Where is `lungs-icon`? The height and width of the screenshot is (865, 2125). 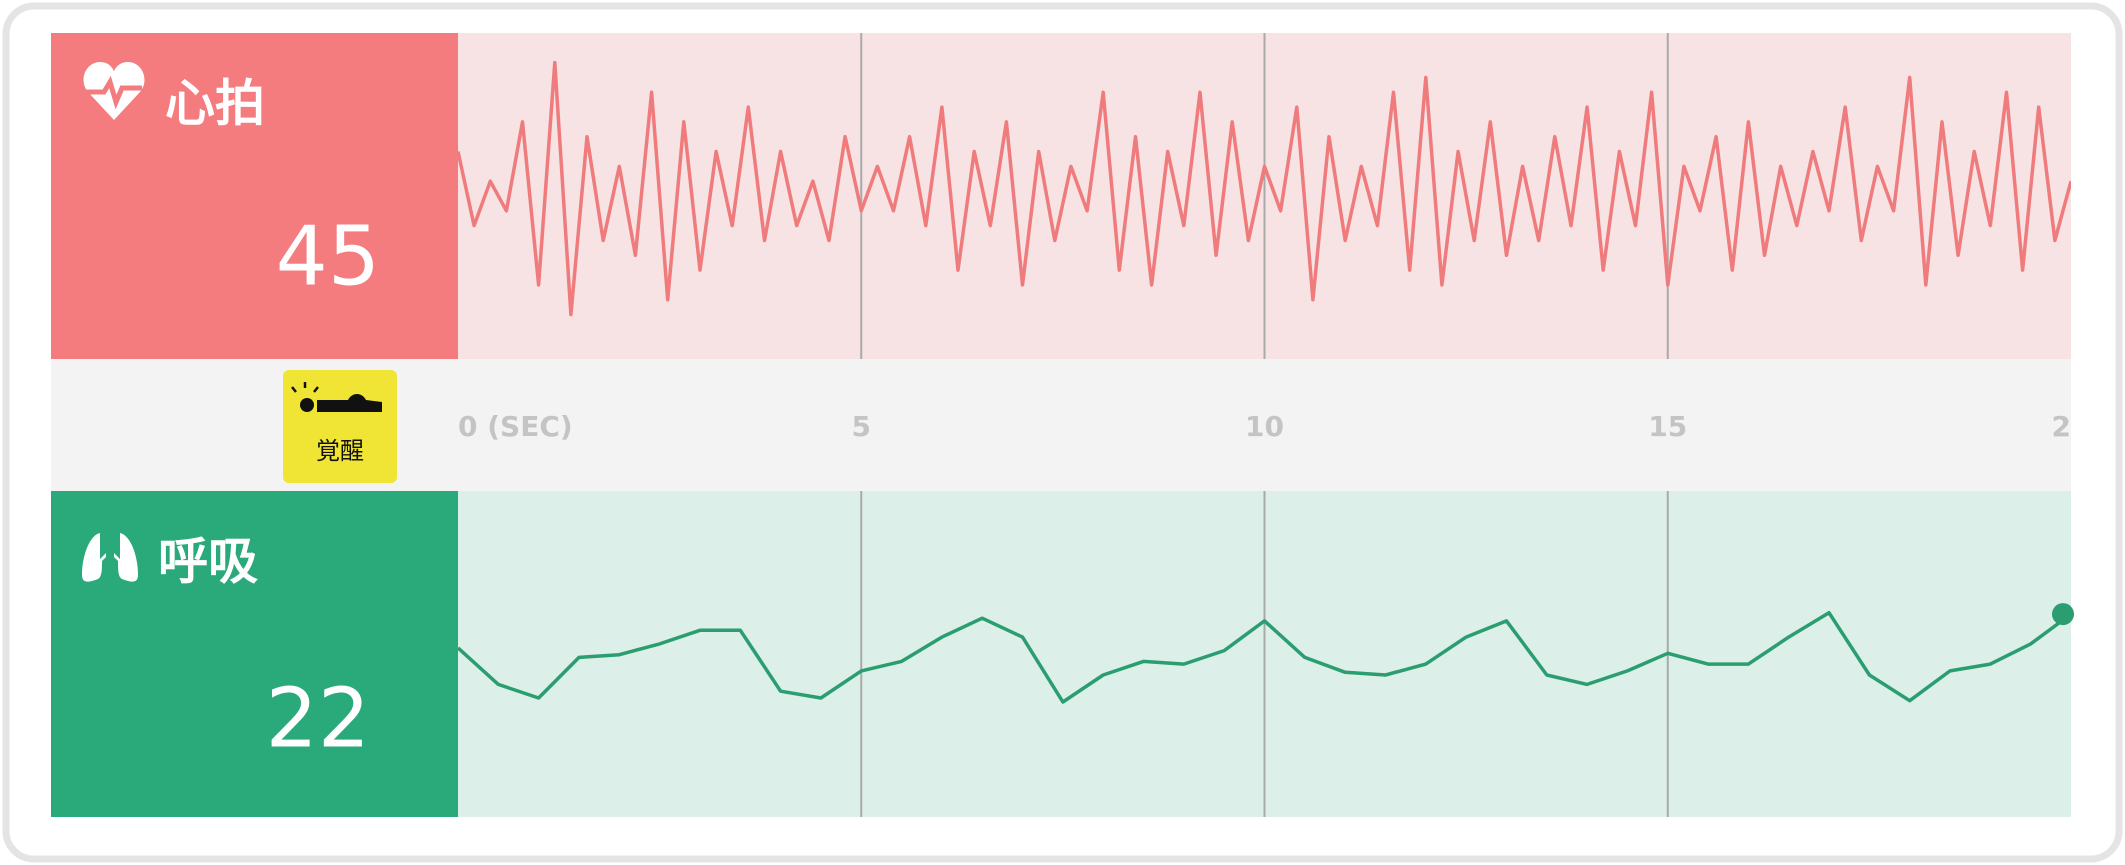
lungs-icon is located at coordinates (110, 554).